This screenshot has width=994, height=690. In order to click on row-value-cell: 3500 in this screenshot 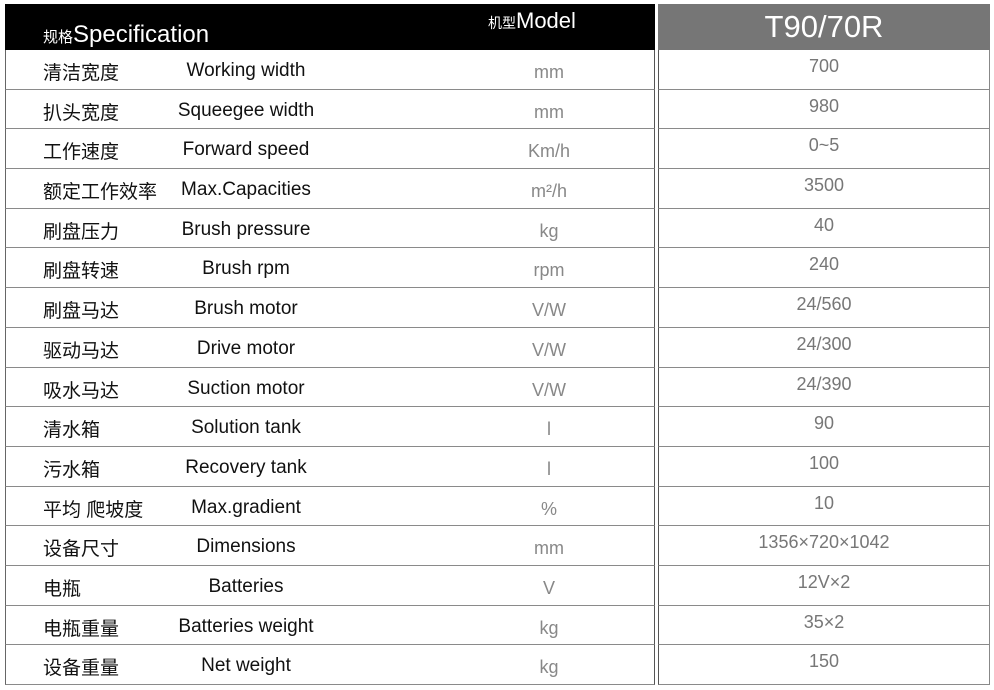, I will do `click(824, 189)`.